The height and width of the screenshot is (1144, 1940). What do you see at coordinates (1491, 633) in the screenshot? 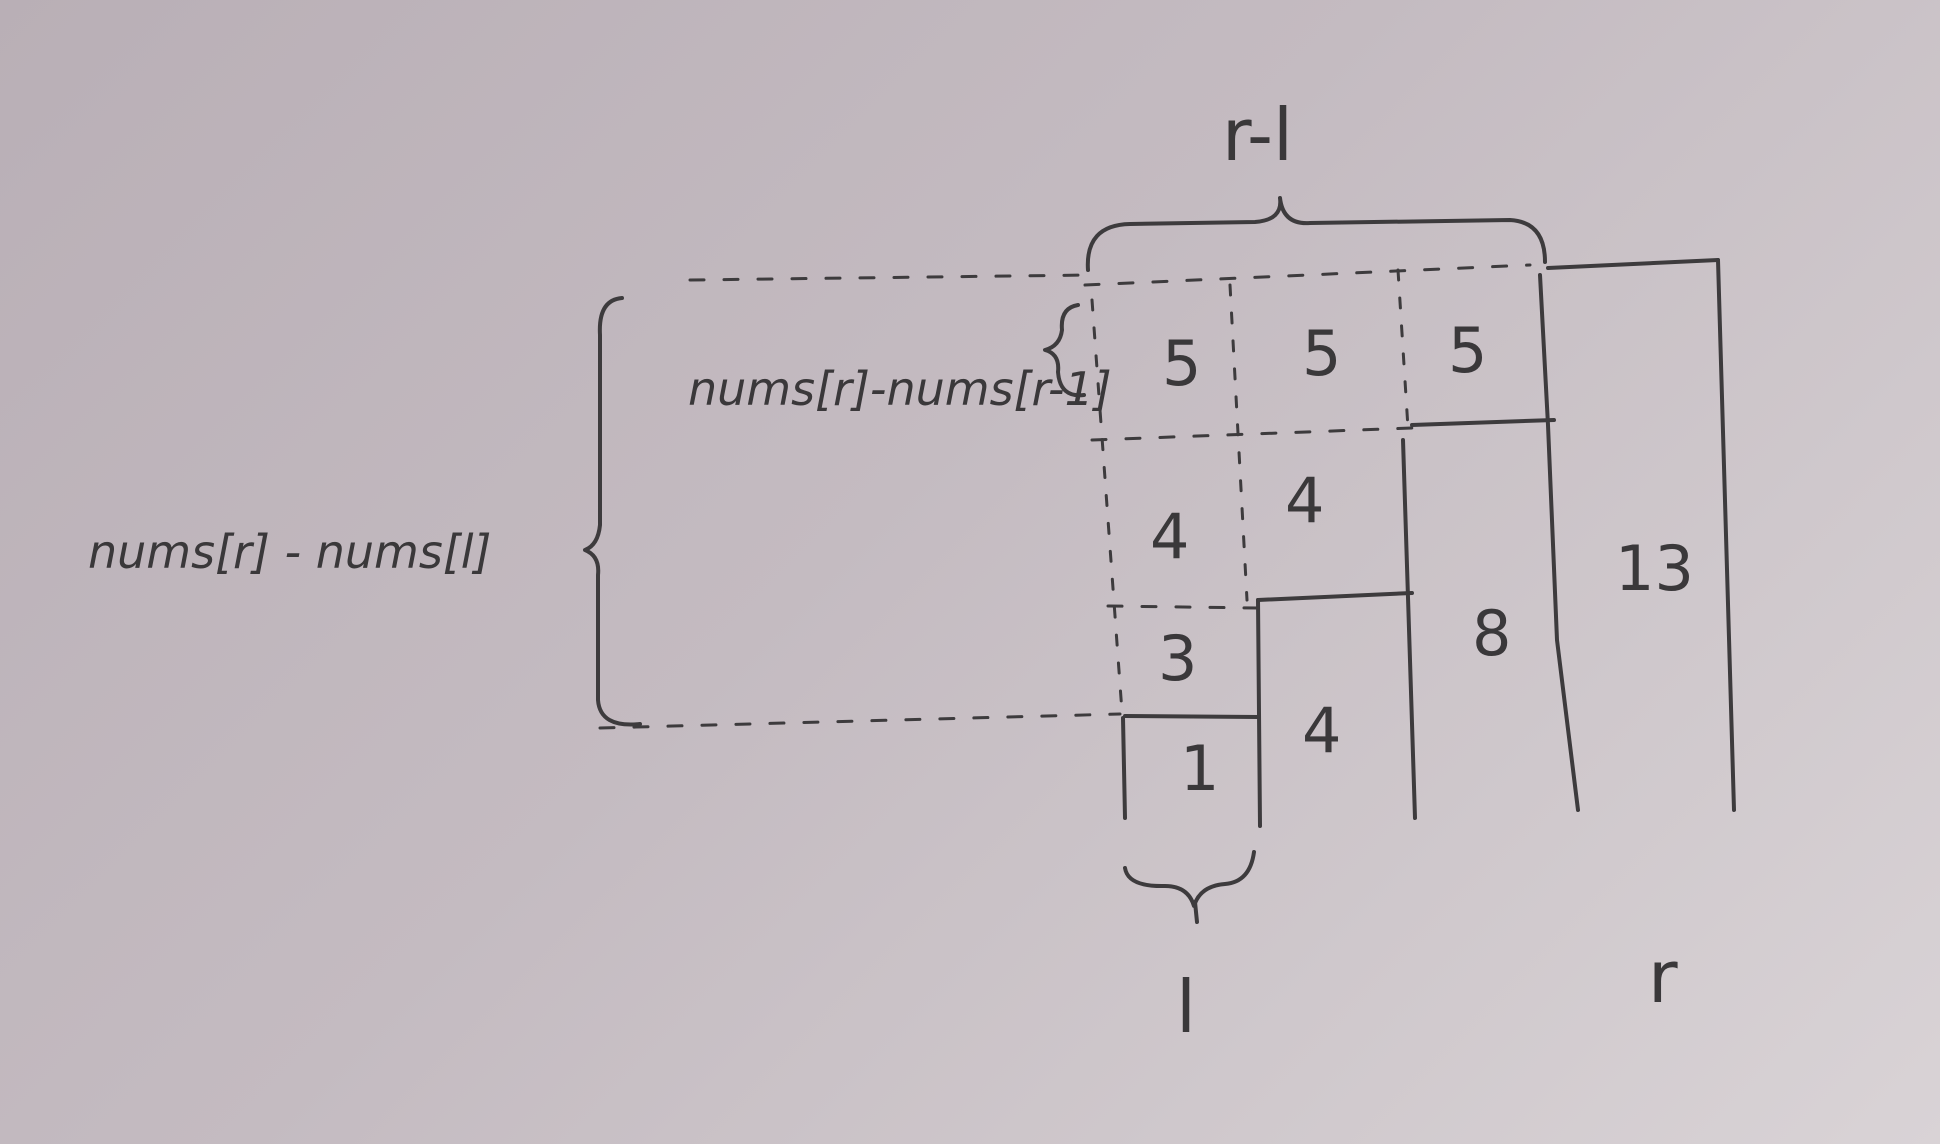
I see `value-col3-row1: 8` at bounding box center [1491, 633].